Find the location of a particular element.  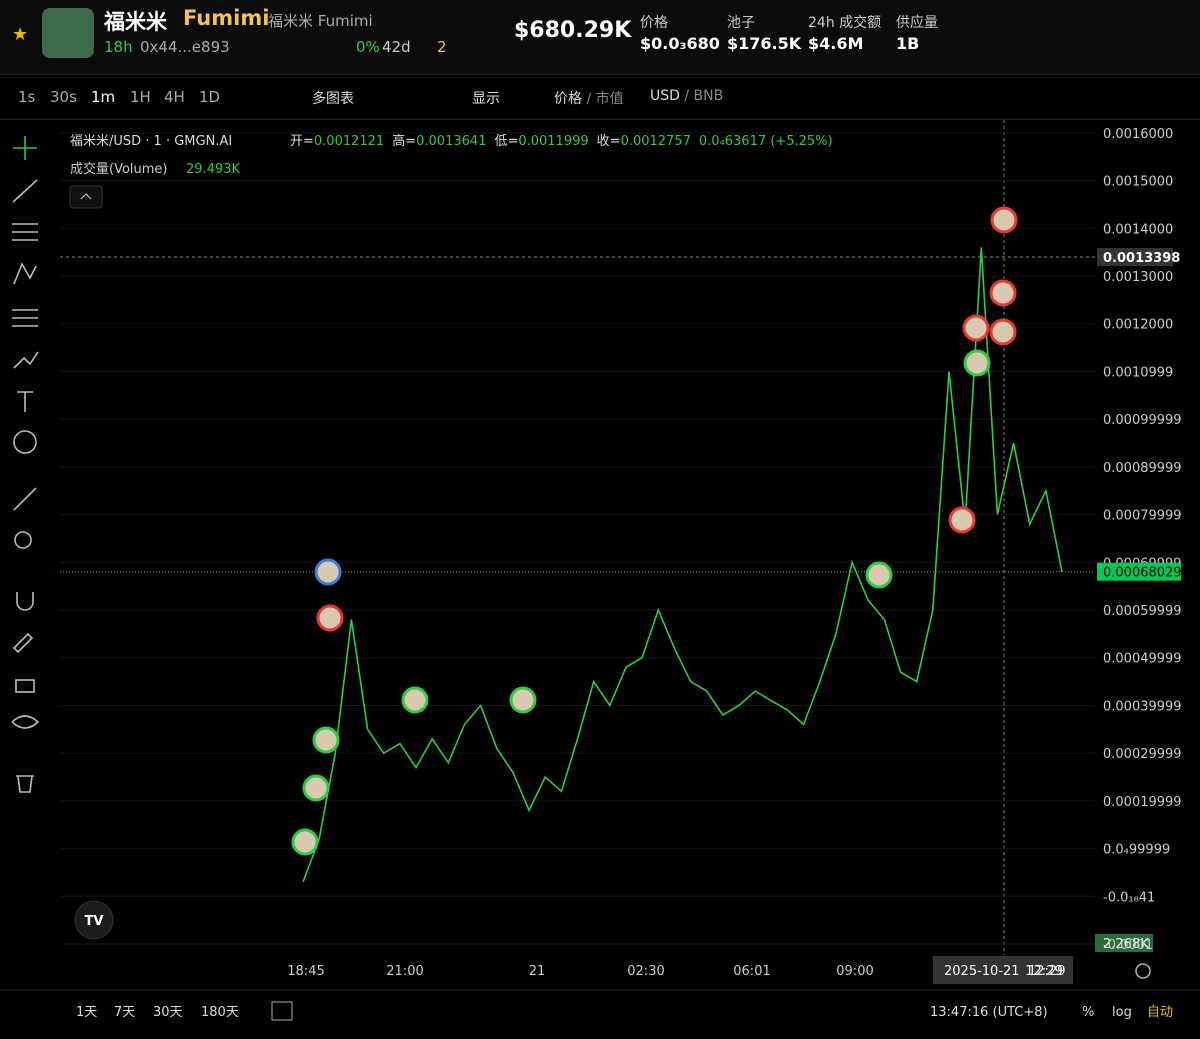

token-avatar is located at coordinates (68, 33).